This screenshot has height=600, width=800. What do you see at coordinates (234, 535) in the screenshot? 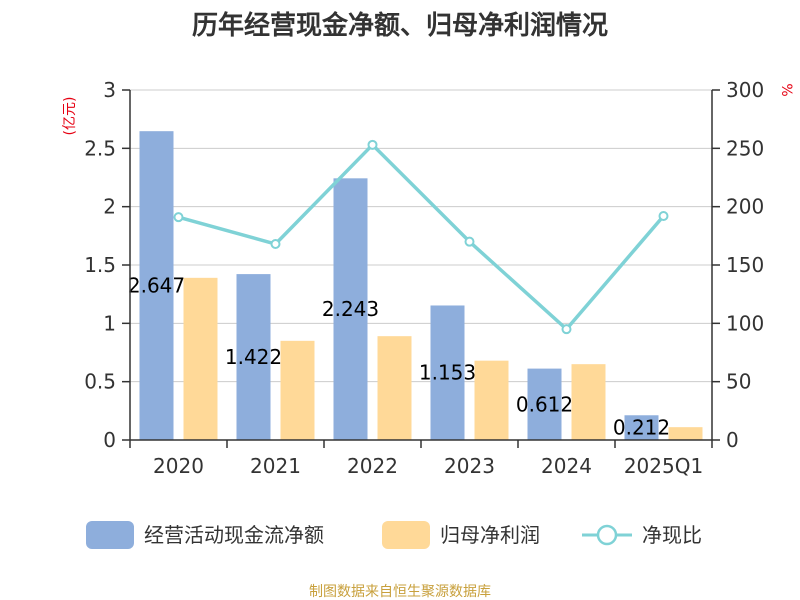
I see `legend-label-cashflow: 经营活动现金流净额` at bounding box center [234, 535].